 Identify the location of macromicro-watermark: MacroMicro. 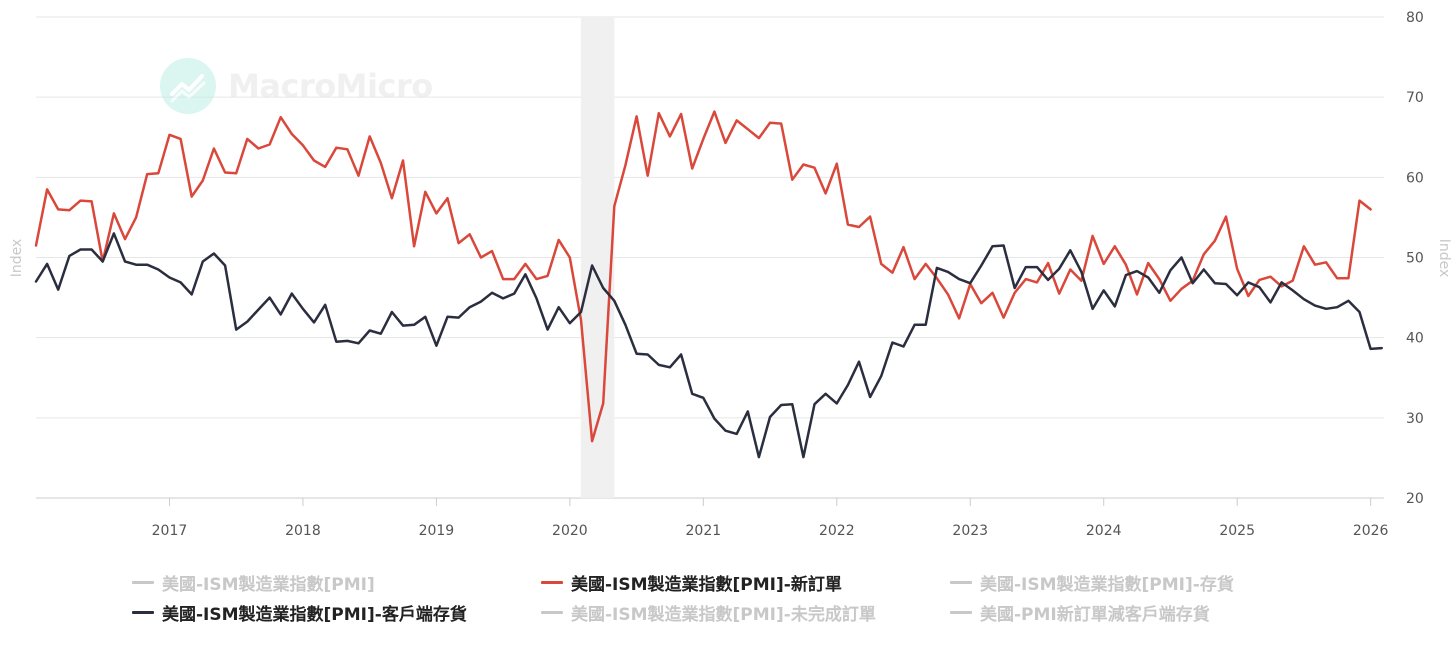
(296, 86).